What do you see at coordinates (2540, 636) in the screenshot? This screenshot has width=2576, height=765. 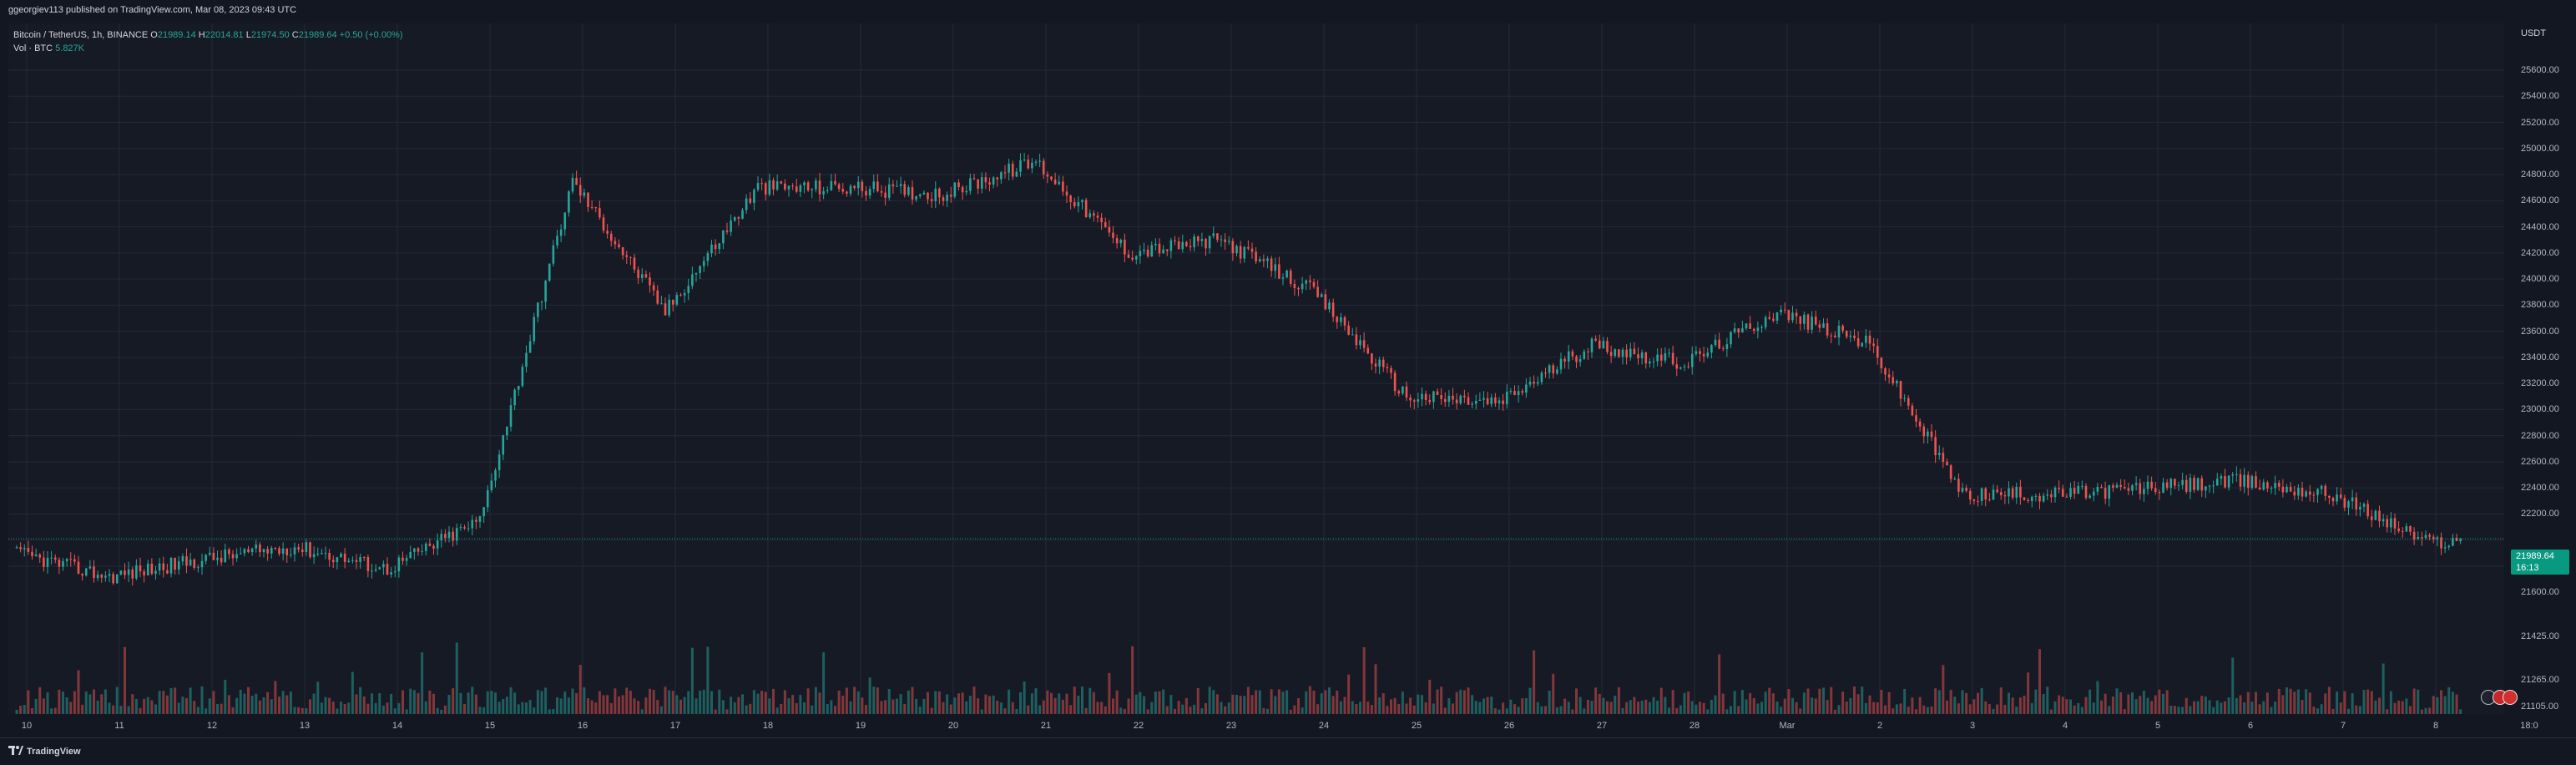 I see `price-label: 21425.00` at bounding box center [2540, 636].